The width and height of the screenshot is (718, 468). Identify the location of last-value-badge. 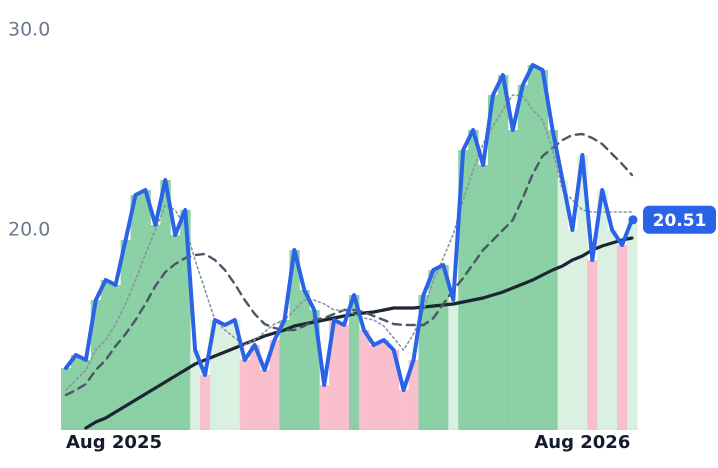
(679, 219).